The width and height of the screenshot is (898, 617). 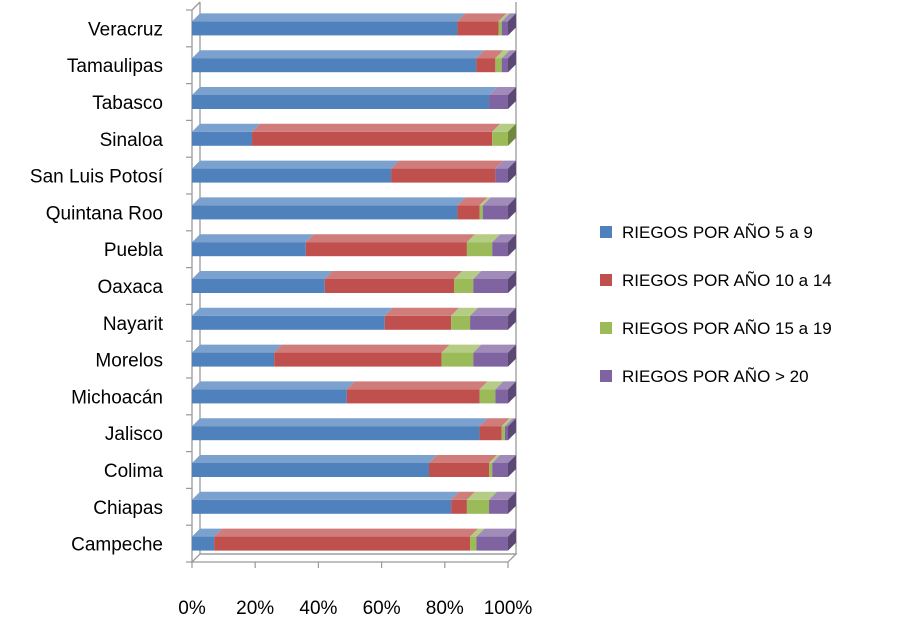 What do you see at coordinates (502, 54) in the screenshot?
I see `bar-top-tamaulipas-s3` at bounding box center [502, 54].